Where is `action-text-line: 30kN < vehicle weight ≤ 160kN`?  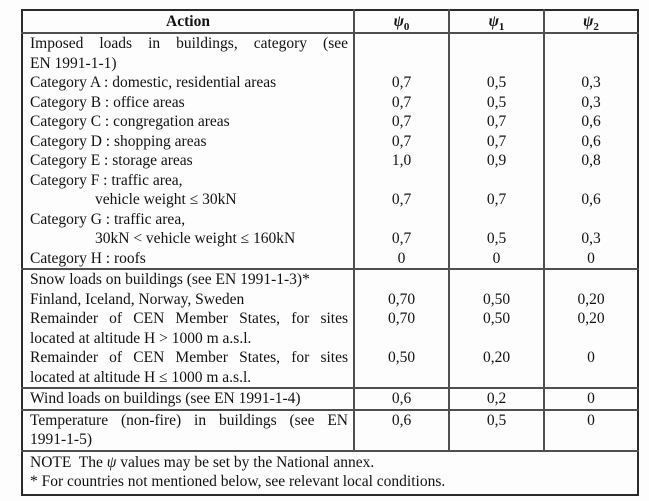 action-text-line: 30kN < vehicle weight ≤ 160kN is located at coordinates (195, 238).